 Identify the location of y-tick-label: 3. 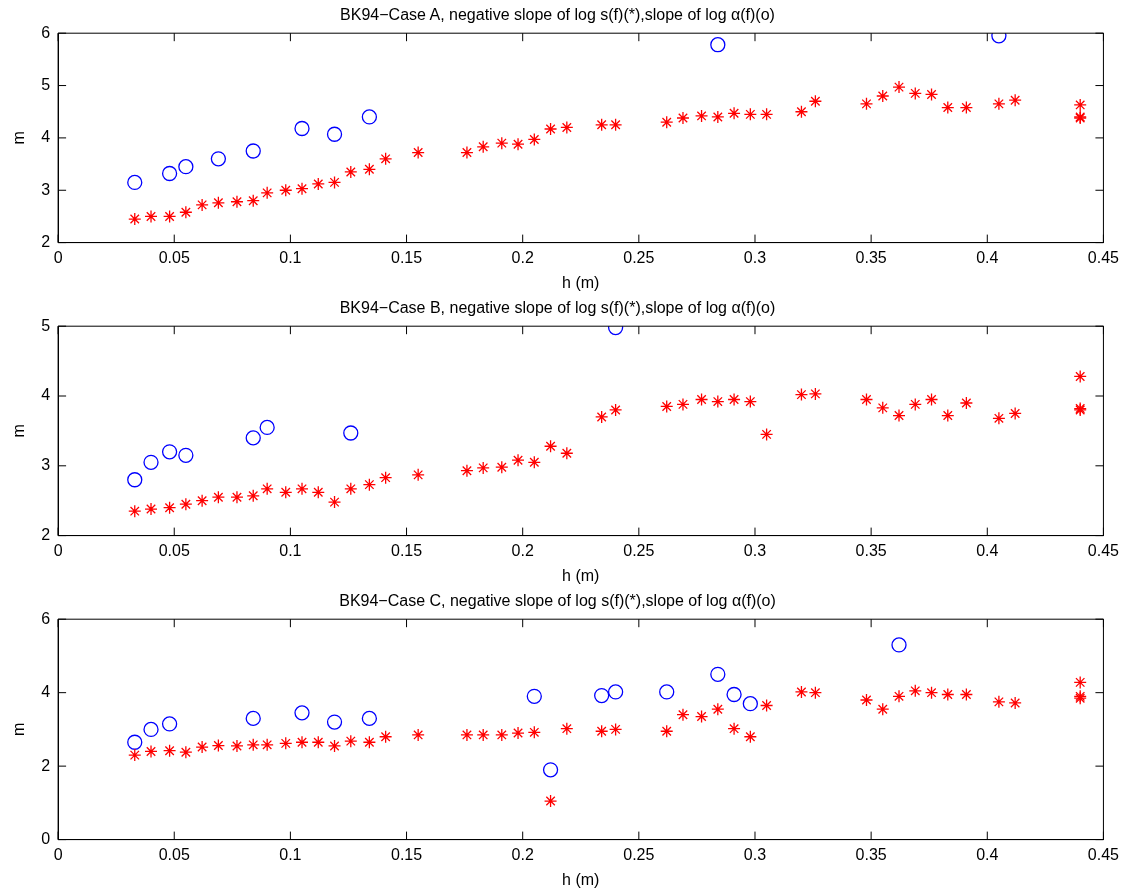
(46, 465).